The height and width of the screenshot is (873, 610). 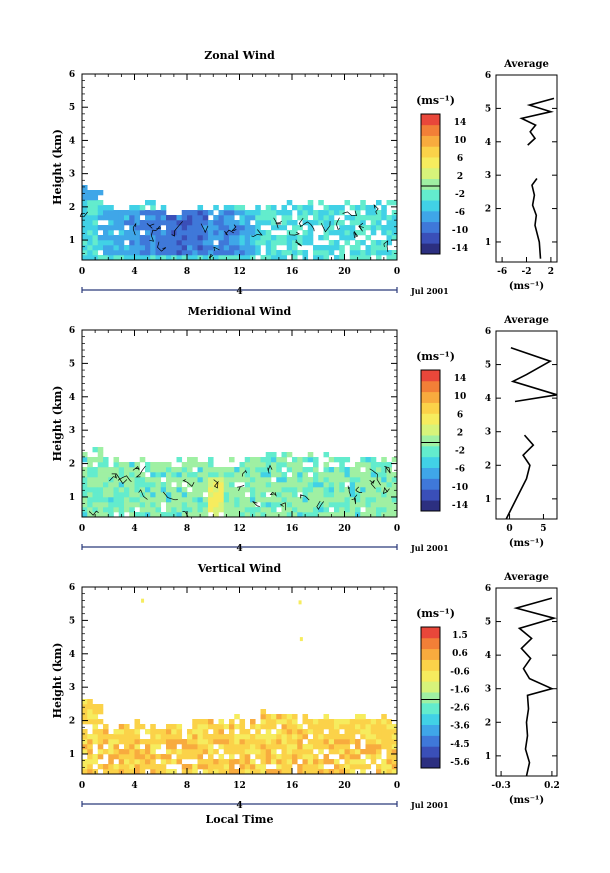 What do you see at coordinates (361, 227) in the screenshot?
I see `contour-line` at bounding box center [361, 227].